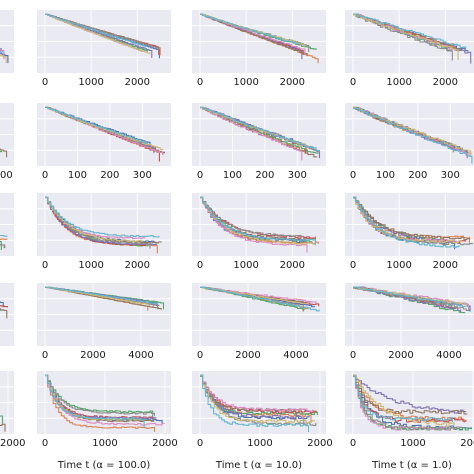  What do you see at coordinates (12, 410) in the screenshot?
I see `panel-r4-c0: 2000` at bounding box center [12, 410].